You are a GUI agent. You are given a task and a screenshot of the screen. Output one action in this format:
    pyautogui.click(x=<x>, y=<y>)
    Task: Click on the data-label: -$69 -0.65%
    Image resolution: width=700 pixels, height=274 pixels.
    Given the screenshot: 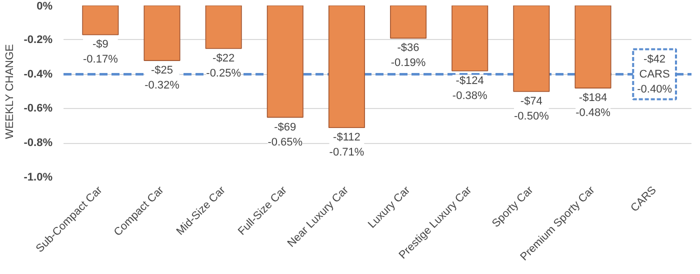 What is the action you would take?
    pyautogui.click(x=285, y=134)
    